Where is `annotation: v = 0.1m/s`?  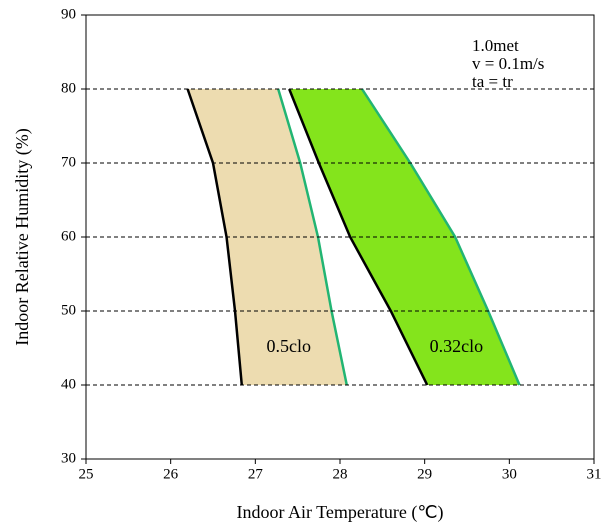 annotation: v = 0.1m/s is located at coordinates (508, 63).